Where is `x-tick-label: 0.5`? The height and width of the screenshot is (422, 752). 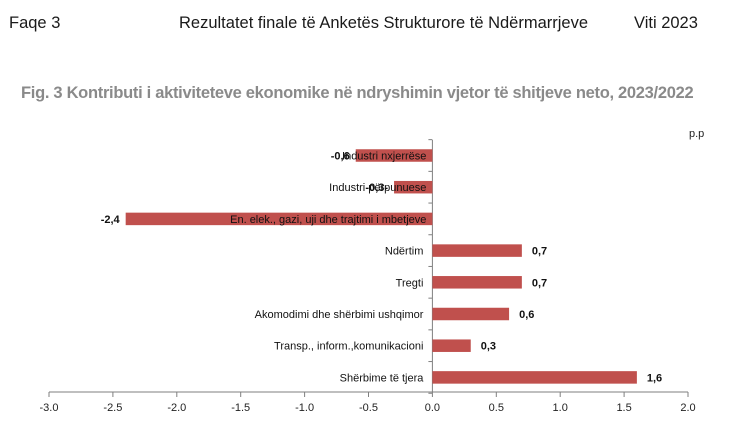
x-tick-label: 0.5 is located at coordinates (496, 408).